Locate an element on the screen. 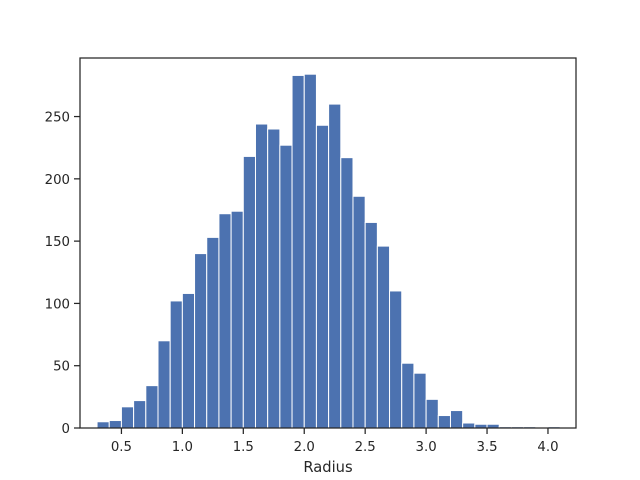 This screenshot has width=640, height=480. x-axis-label: Radius is located at coordinates (327, 467).